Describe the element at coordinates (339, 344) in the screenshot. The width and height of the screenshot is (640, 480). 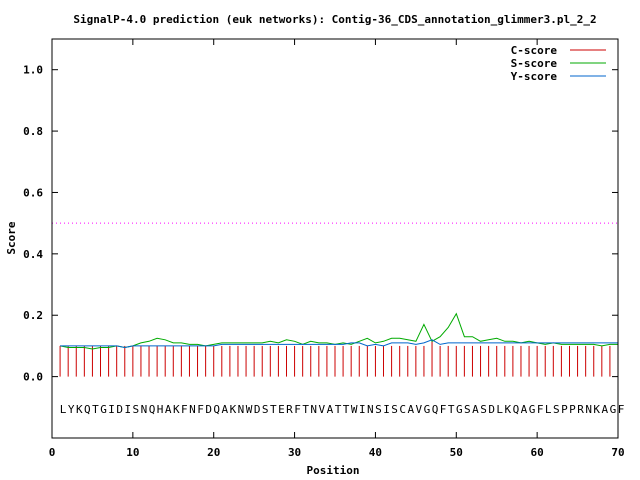
I see `y-scoreline` at that location.